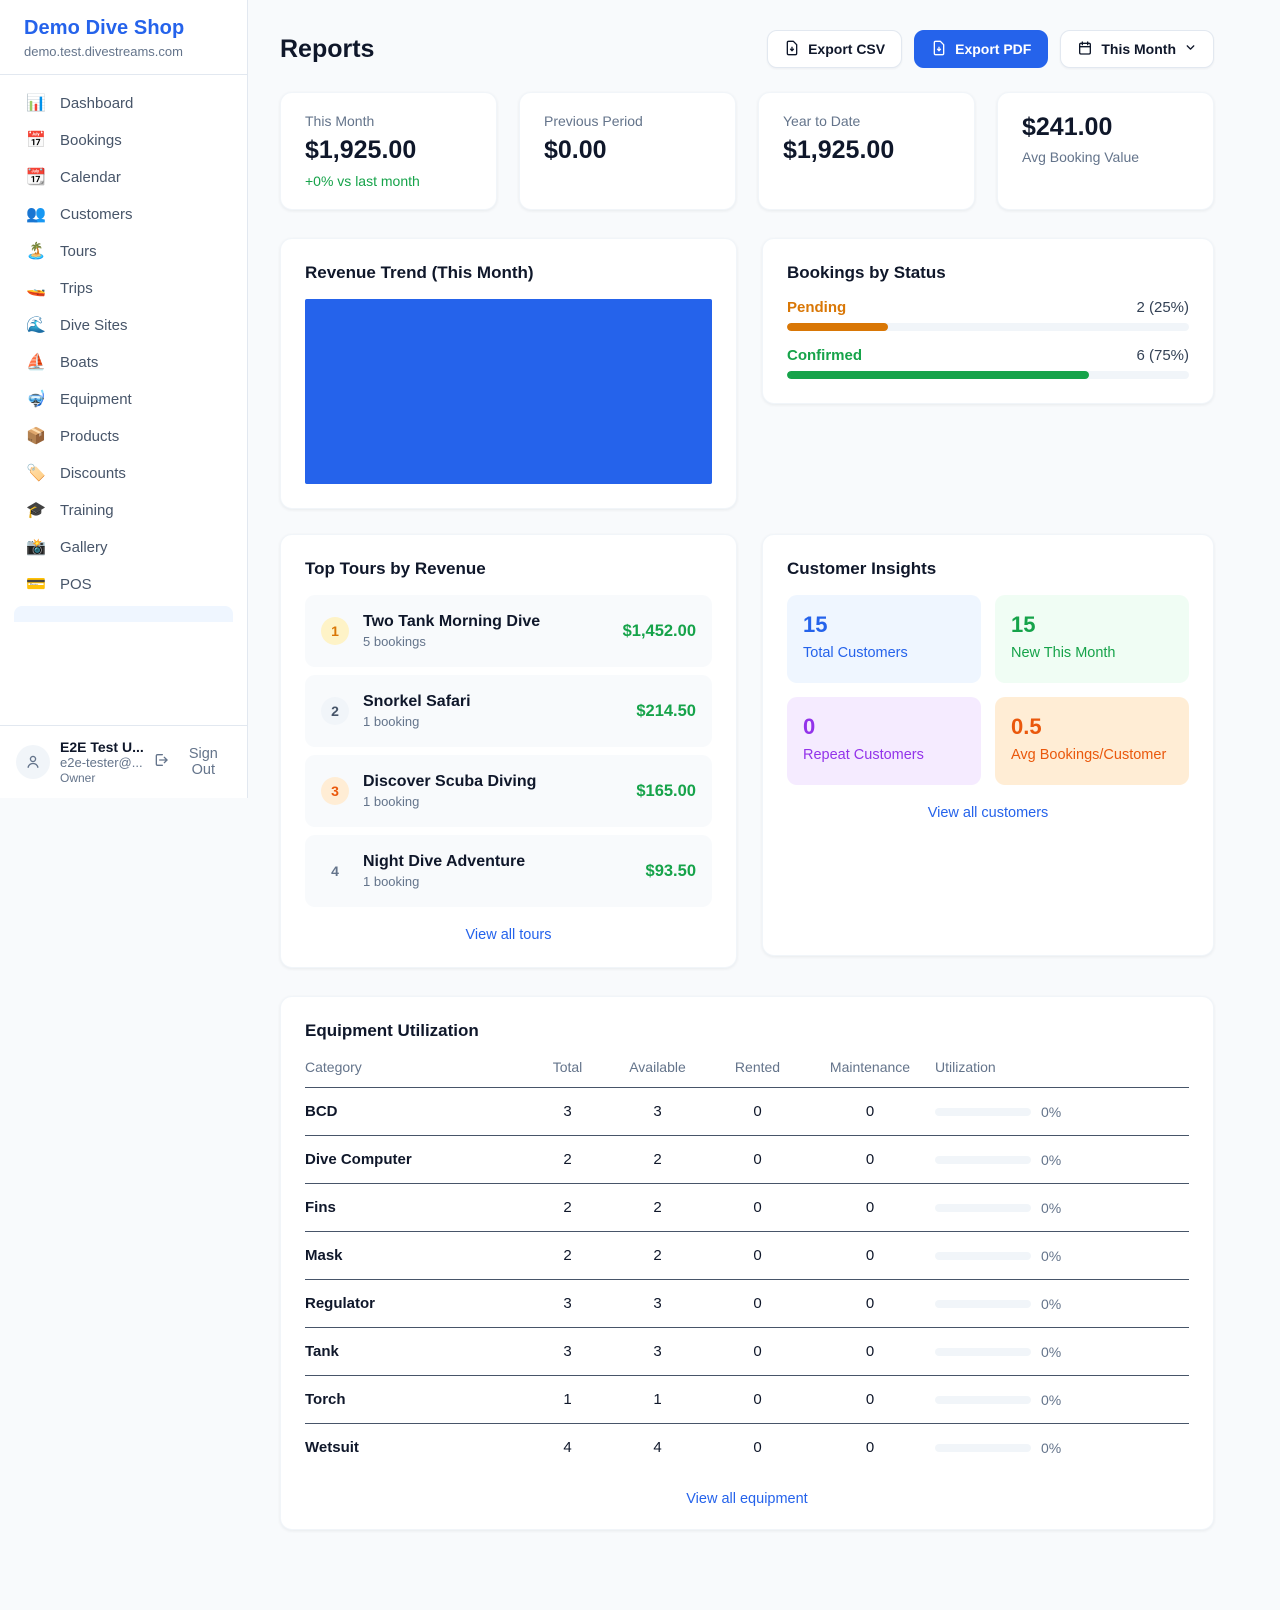  What do you see at coordinates (1026, 726) in the screenshot?
I see `insight-value: 0.5` at bounding box center [1026, 726].